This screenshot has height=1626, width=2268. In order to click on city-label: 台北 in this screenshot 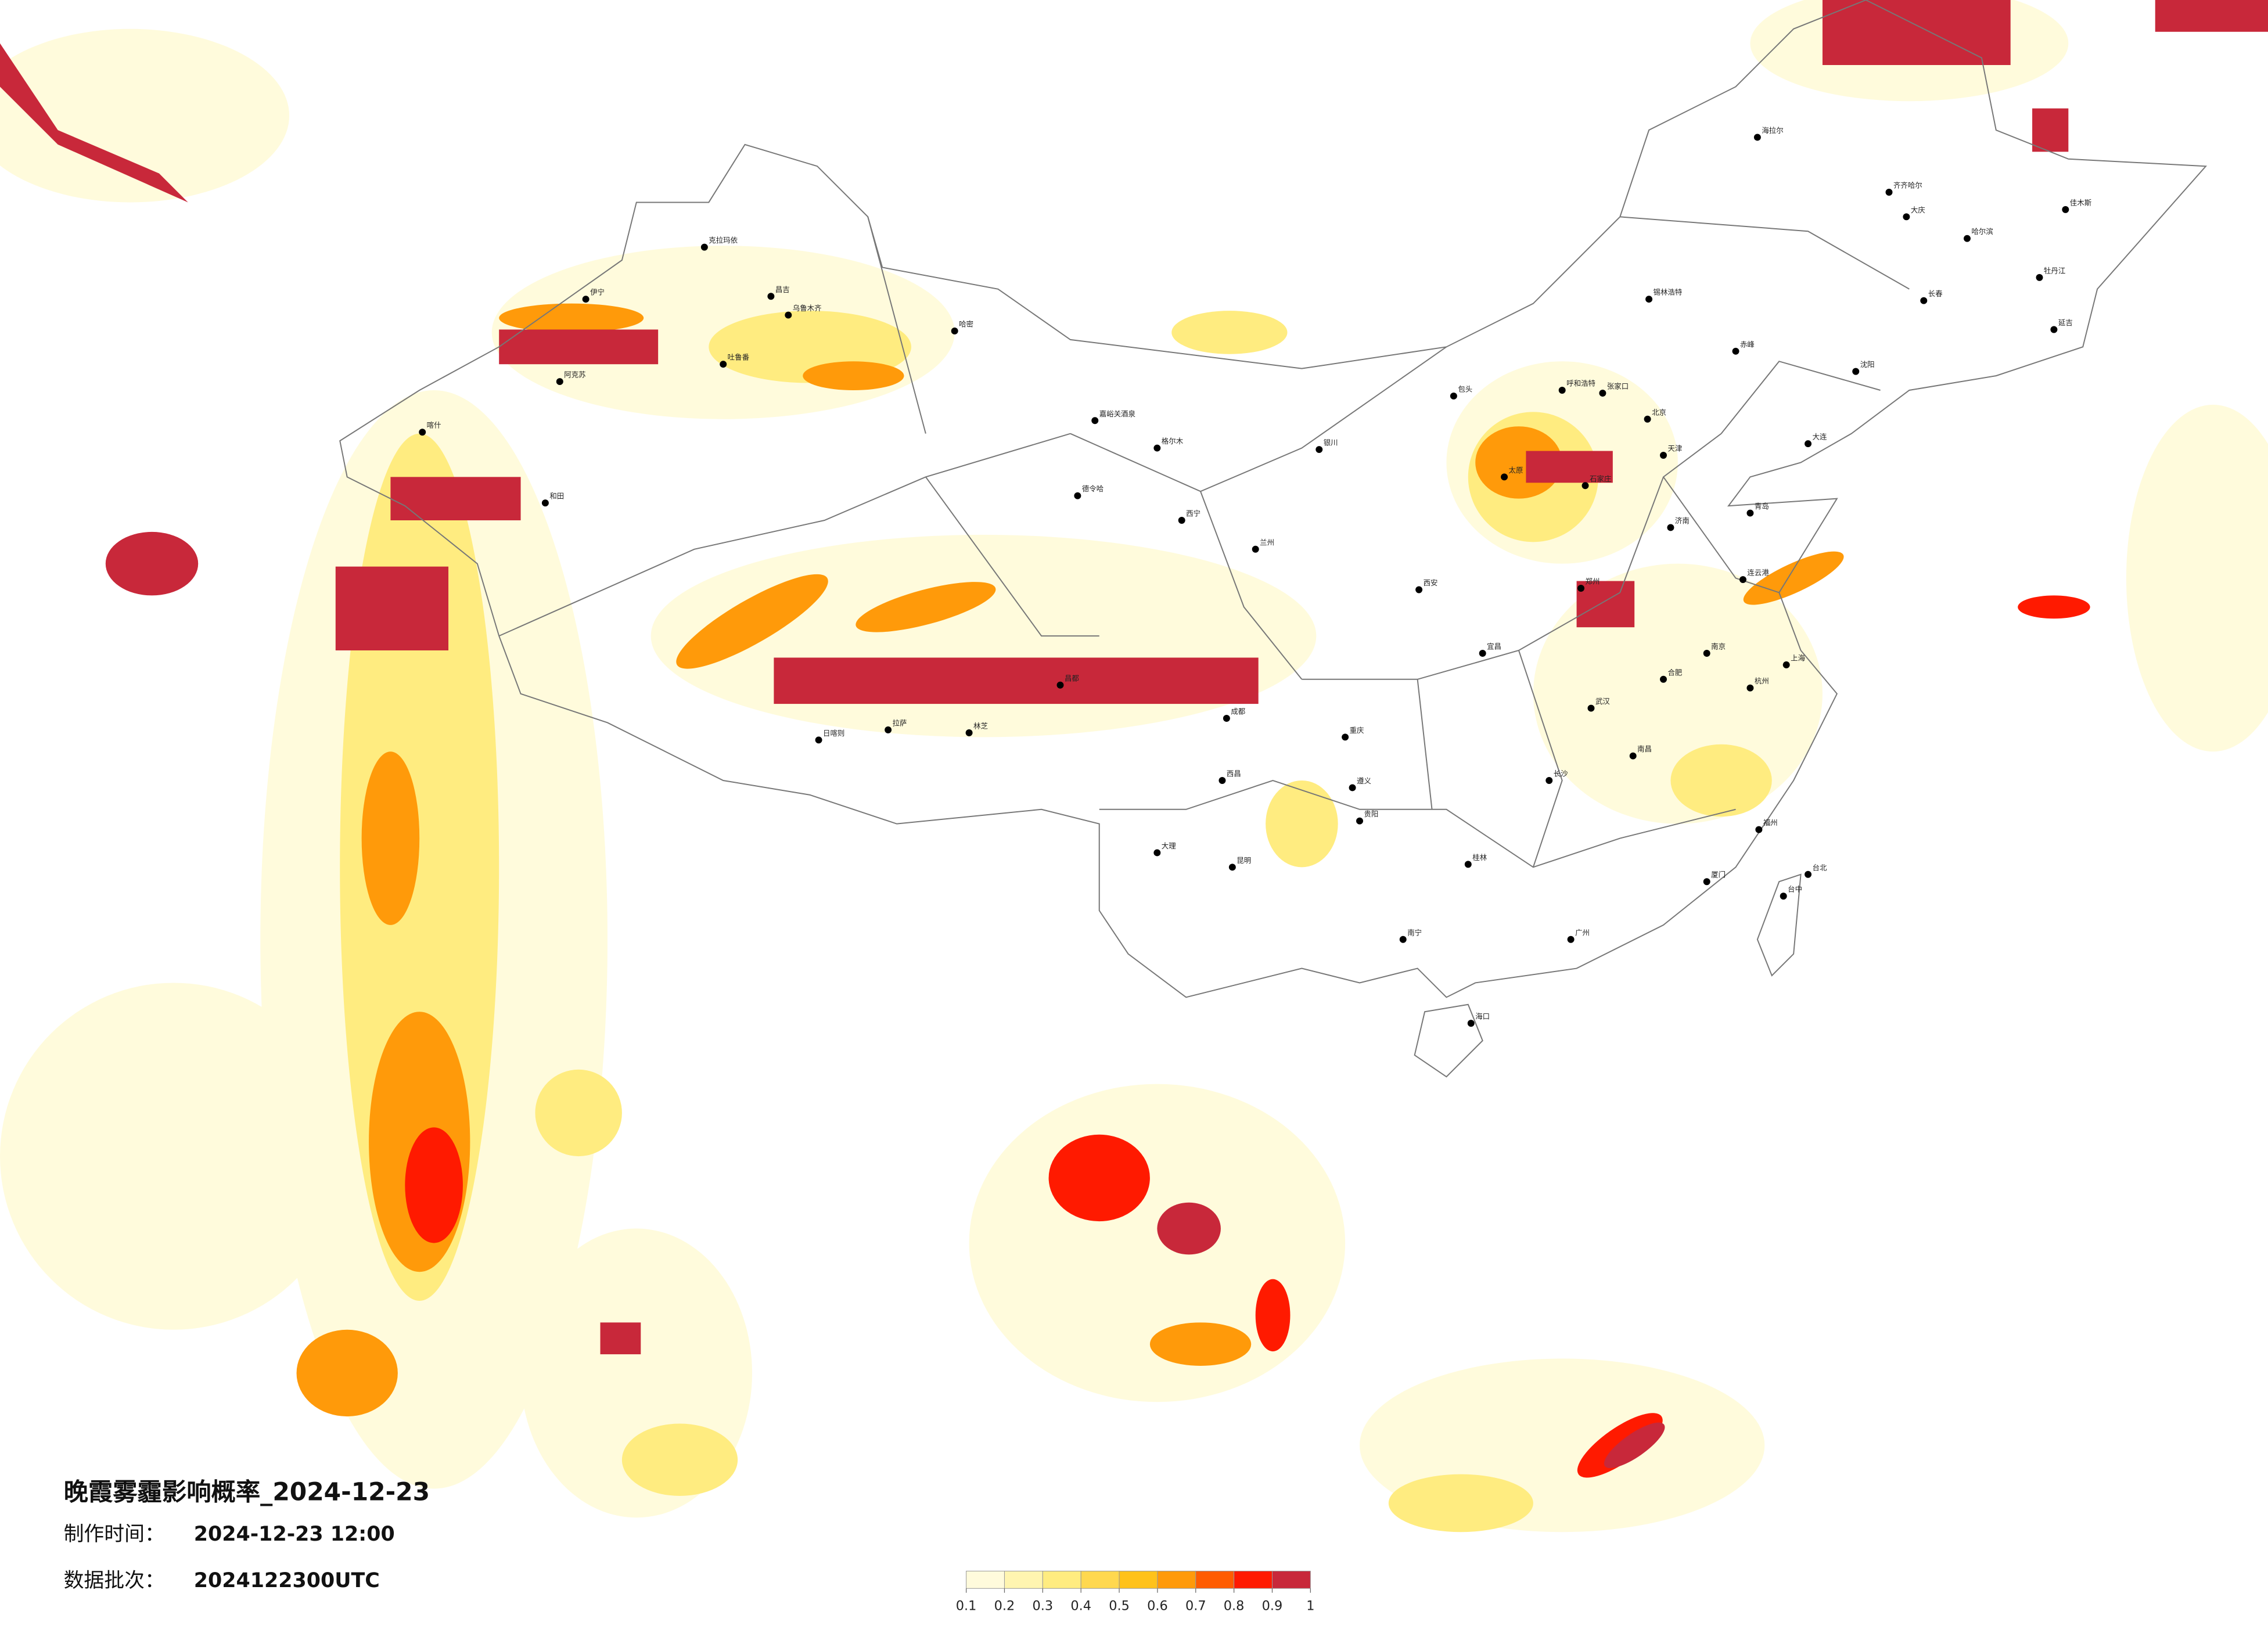, I will do `click(1820, 867)`.